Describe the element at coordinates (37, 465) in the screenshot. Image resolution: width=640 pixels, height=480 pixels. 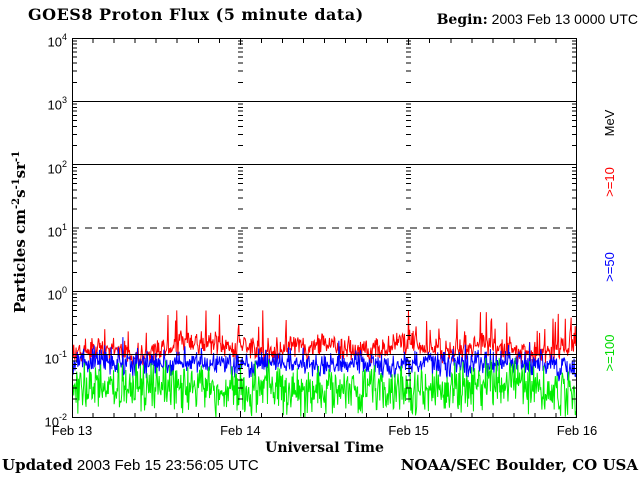
I see `updated-label: Updated` at that location.